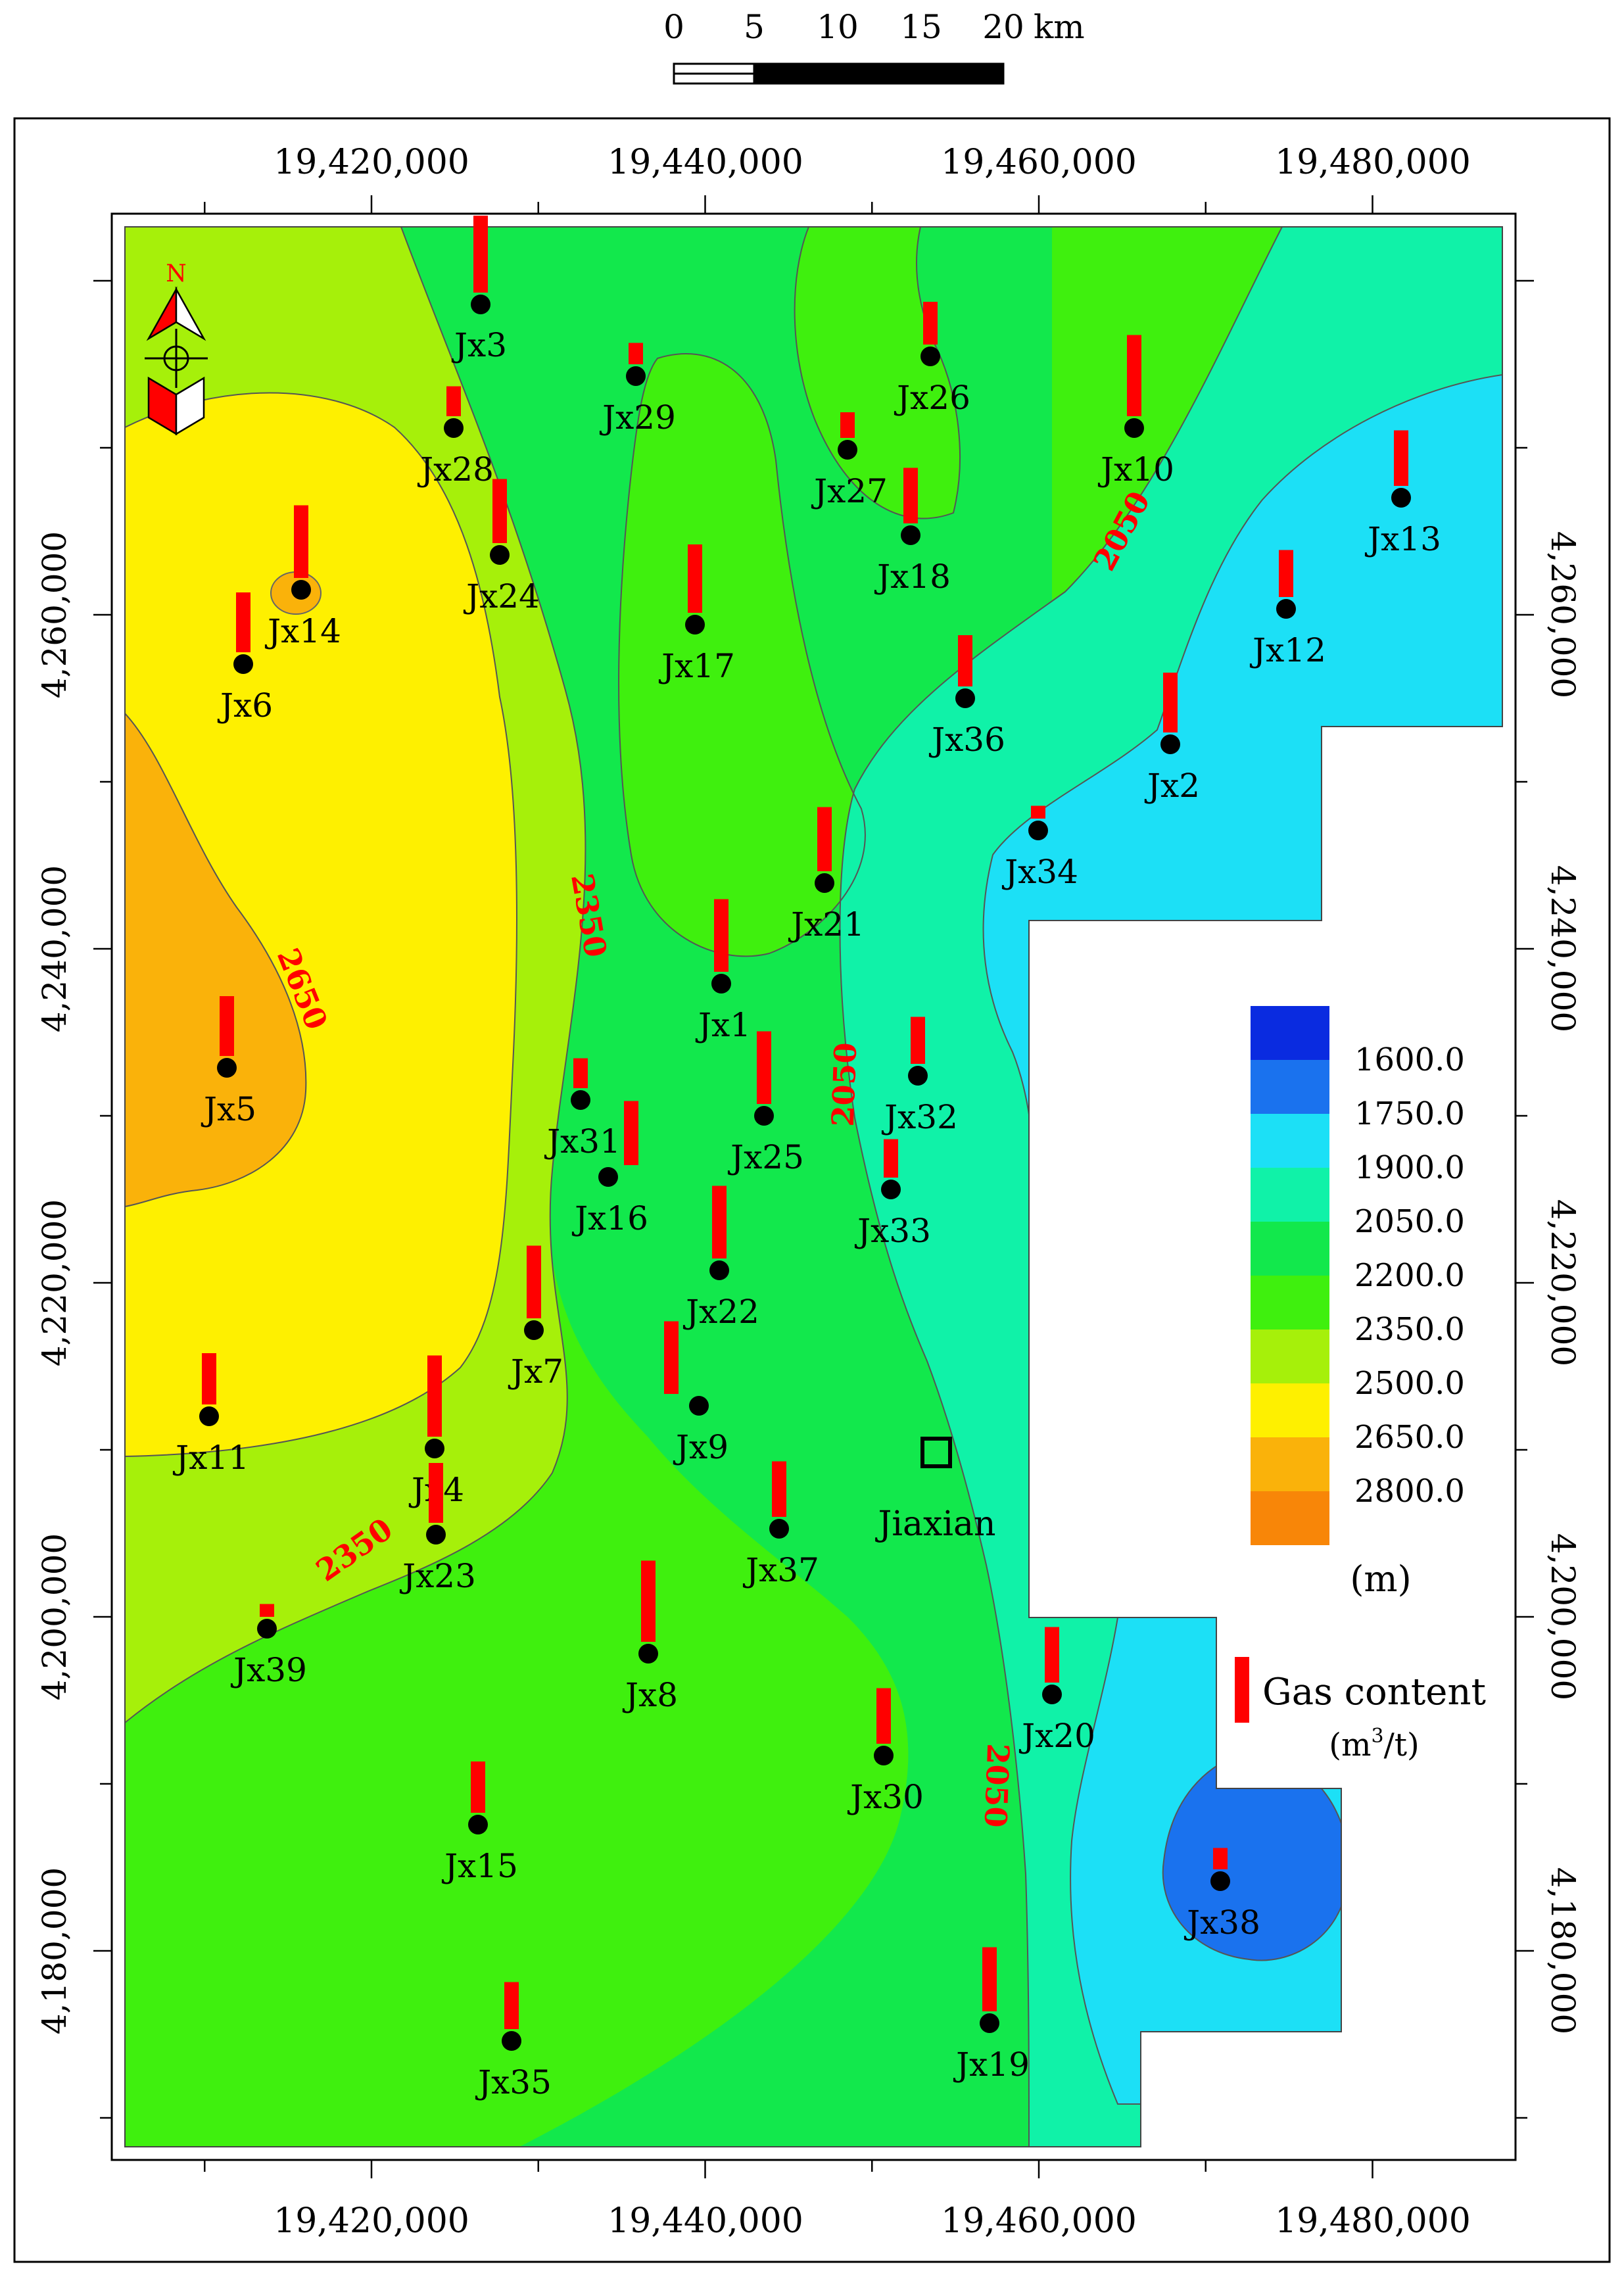 The width and height of the screenshot is (1624, 2275). Describe the element at coordinates (456, 469) in the screenshot. I see `well-label: Jx28` at that location.